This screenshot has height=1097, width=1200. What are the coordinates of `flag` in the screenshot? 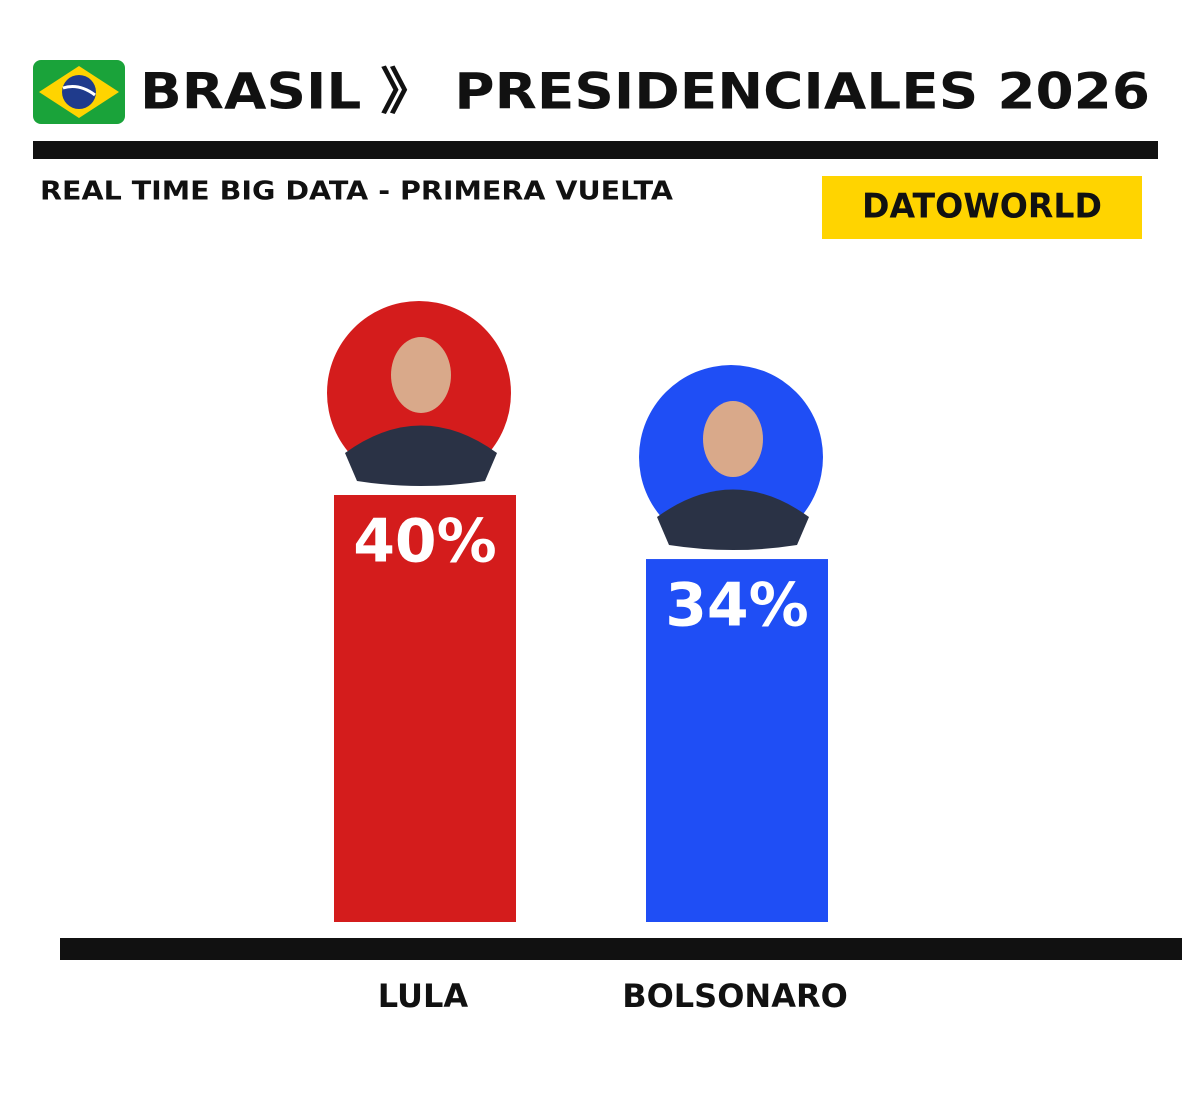 It's located at (79, 92).